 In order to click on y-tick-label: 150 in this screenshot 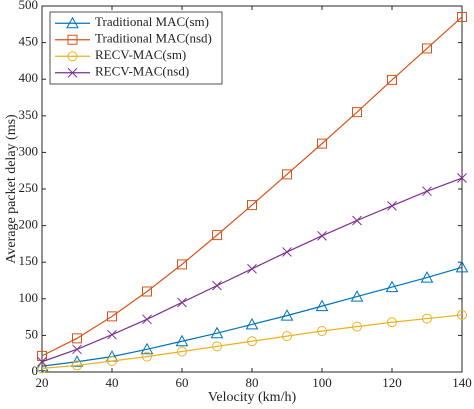, I will do `click(29, 260)`.